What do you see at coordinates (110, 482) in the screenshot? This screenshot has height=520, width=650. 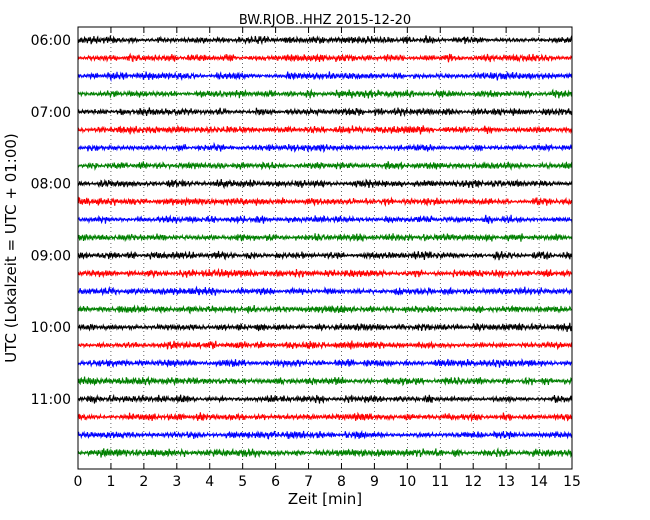 I see `x-tick-label: 1` at bounding box center [110, 482].